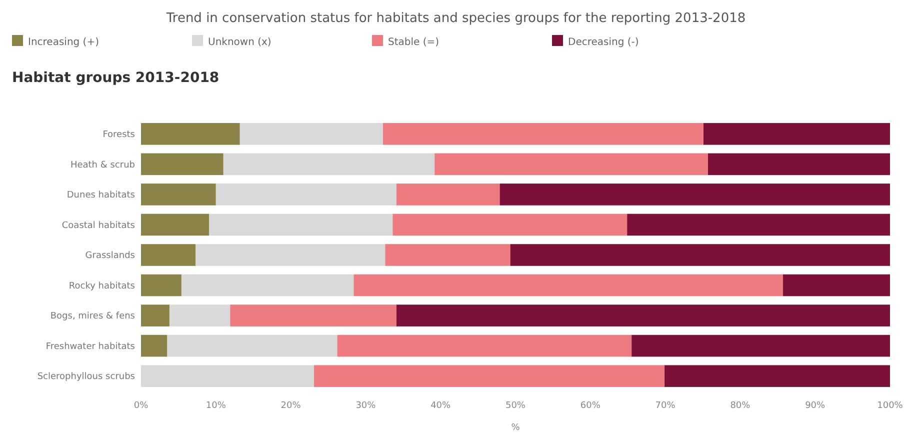 The width and height of the screenshot is (912, 438). I want to click on y-tick-label: Heath & scrub, so click(103, 165).